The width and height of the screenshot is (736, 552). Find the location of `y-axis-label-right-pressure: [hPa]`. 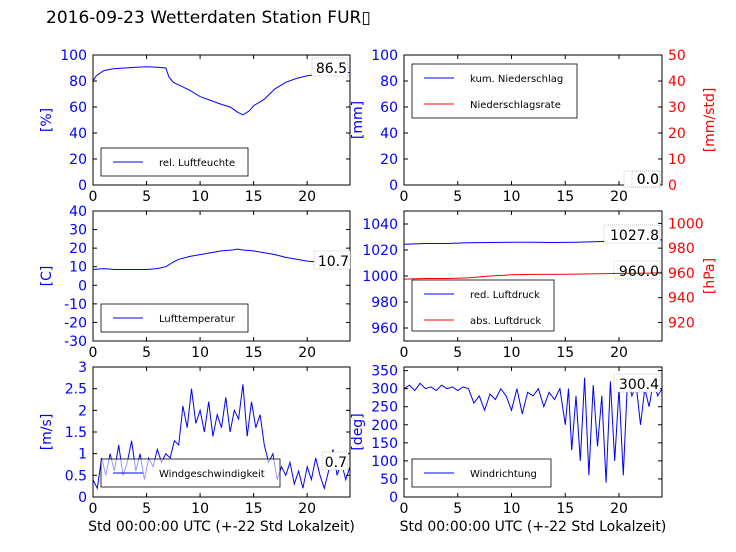

y-axis-label-right-pressure: [hPa] is located at coordinates (710, 276).